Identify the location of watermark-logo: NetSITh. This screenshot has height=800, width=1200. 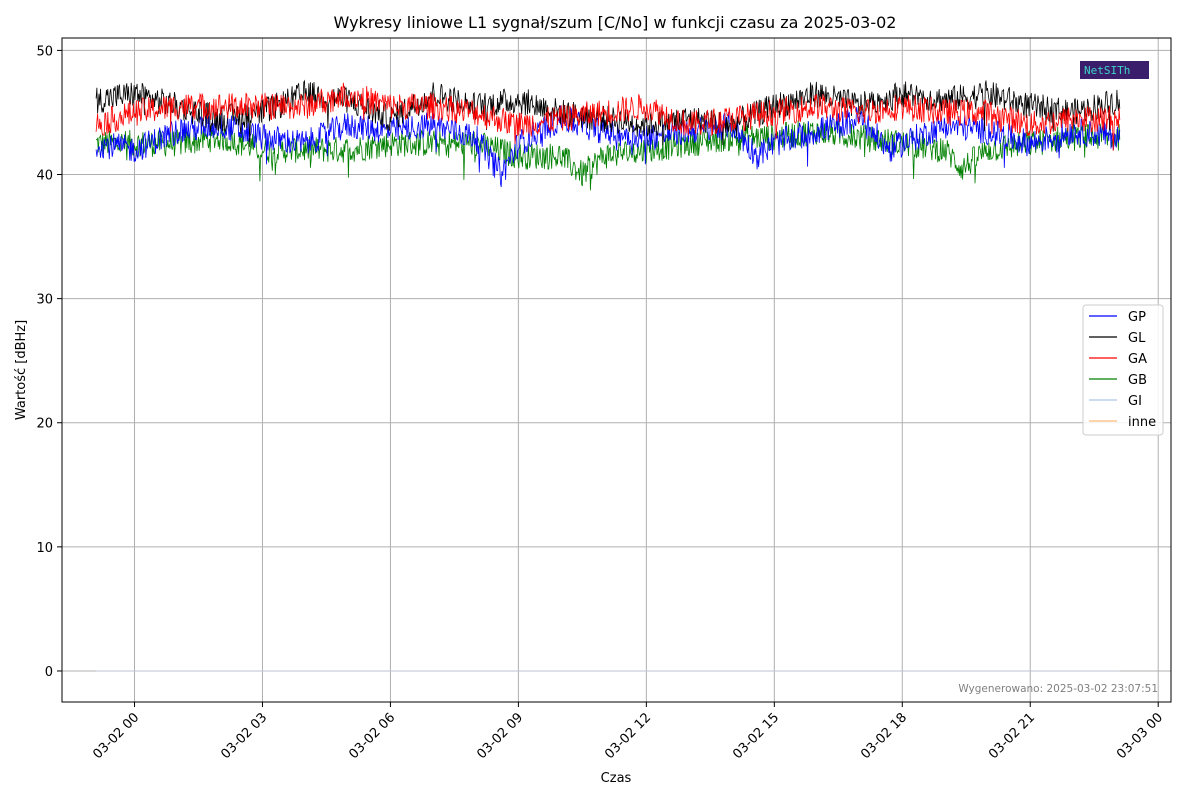
(1114, 70).